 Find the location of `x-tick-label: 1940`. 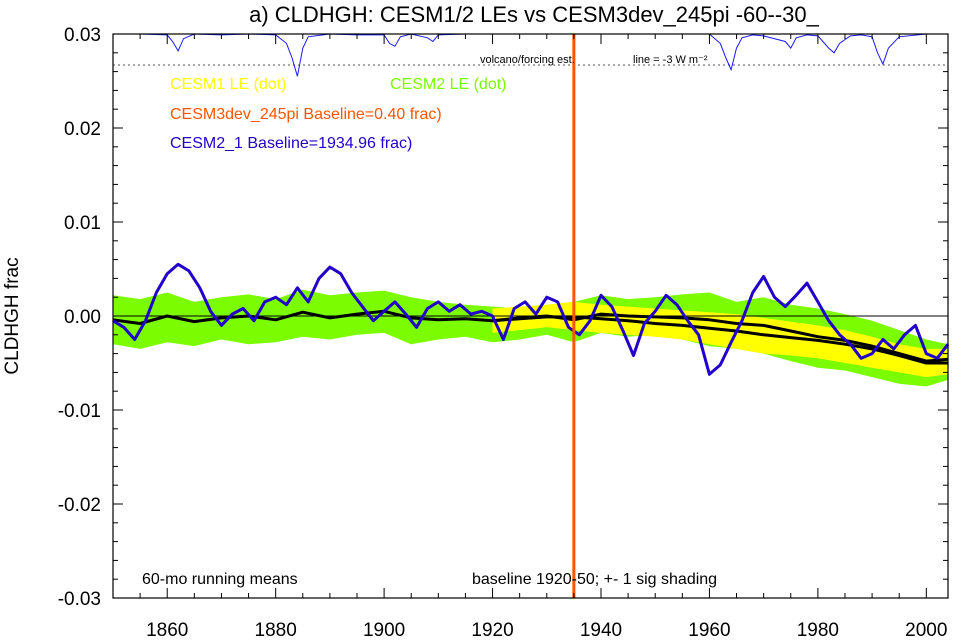

x-tick-label: 1940 is located at coordinates (601, 630).